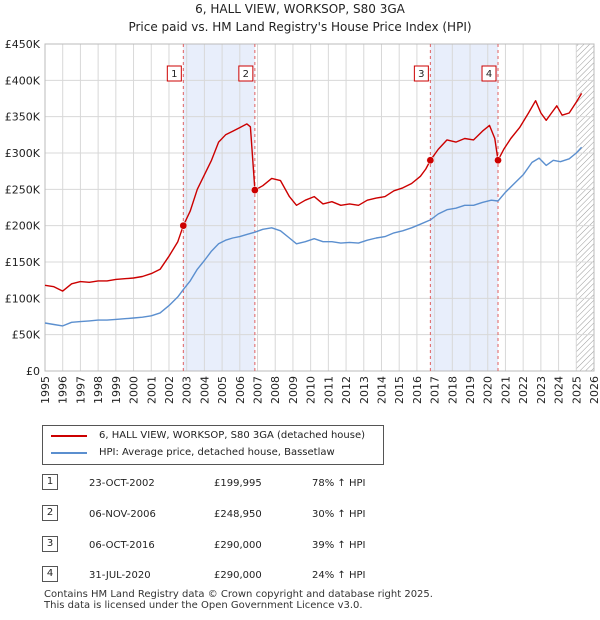  Describe the element at coordinates (275, 390) in the screenshot. I see `x-tick-label: 2008` at that location.